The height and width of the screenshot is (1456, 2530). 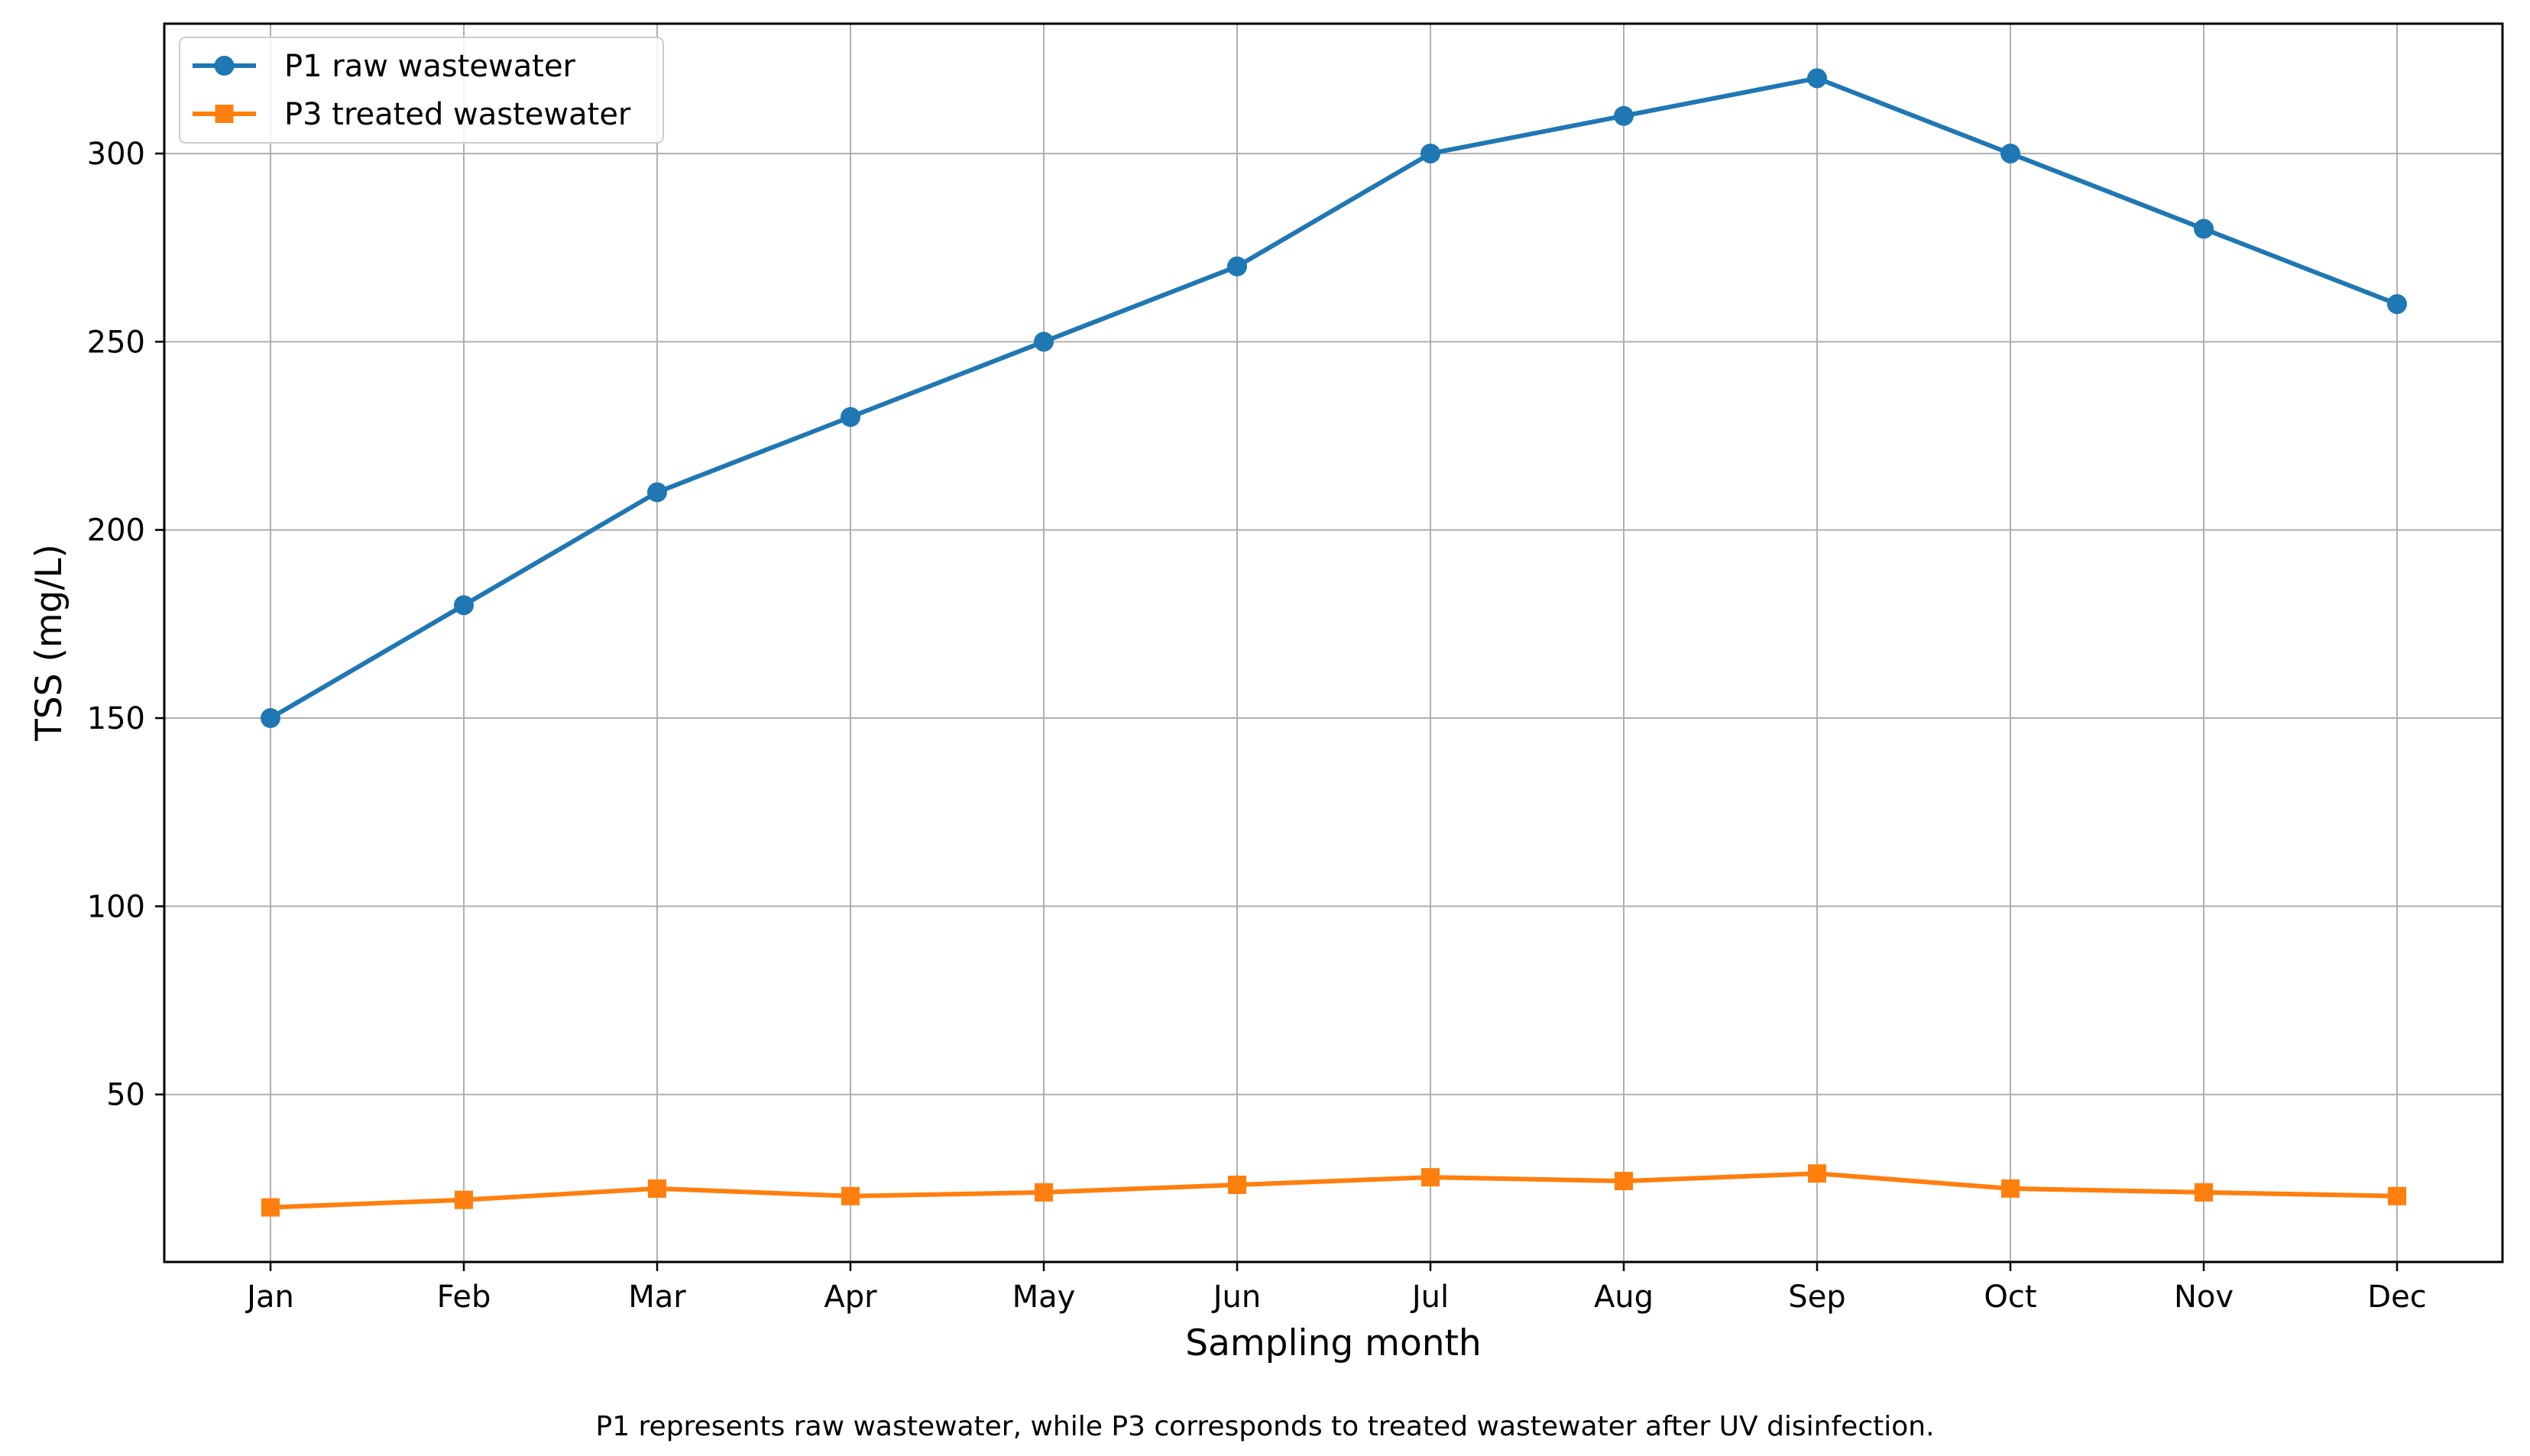 What do you see at coordinates (116, 342) in the screenshot?
I see `y-tick-label: 250` at bounding box center [116, 342].